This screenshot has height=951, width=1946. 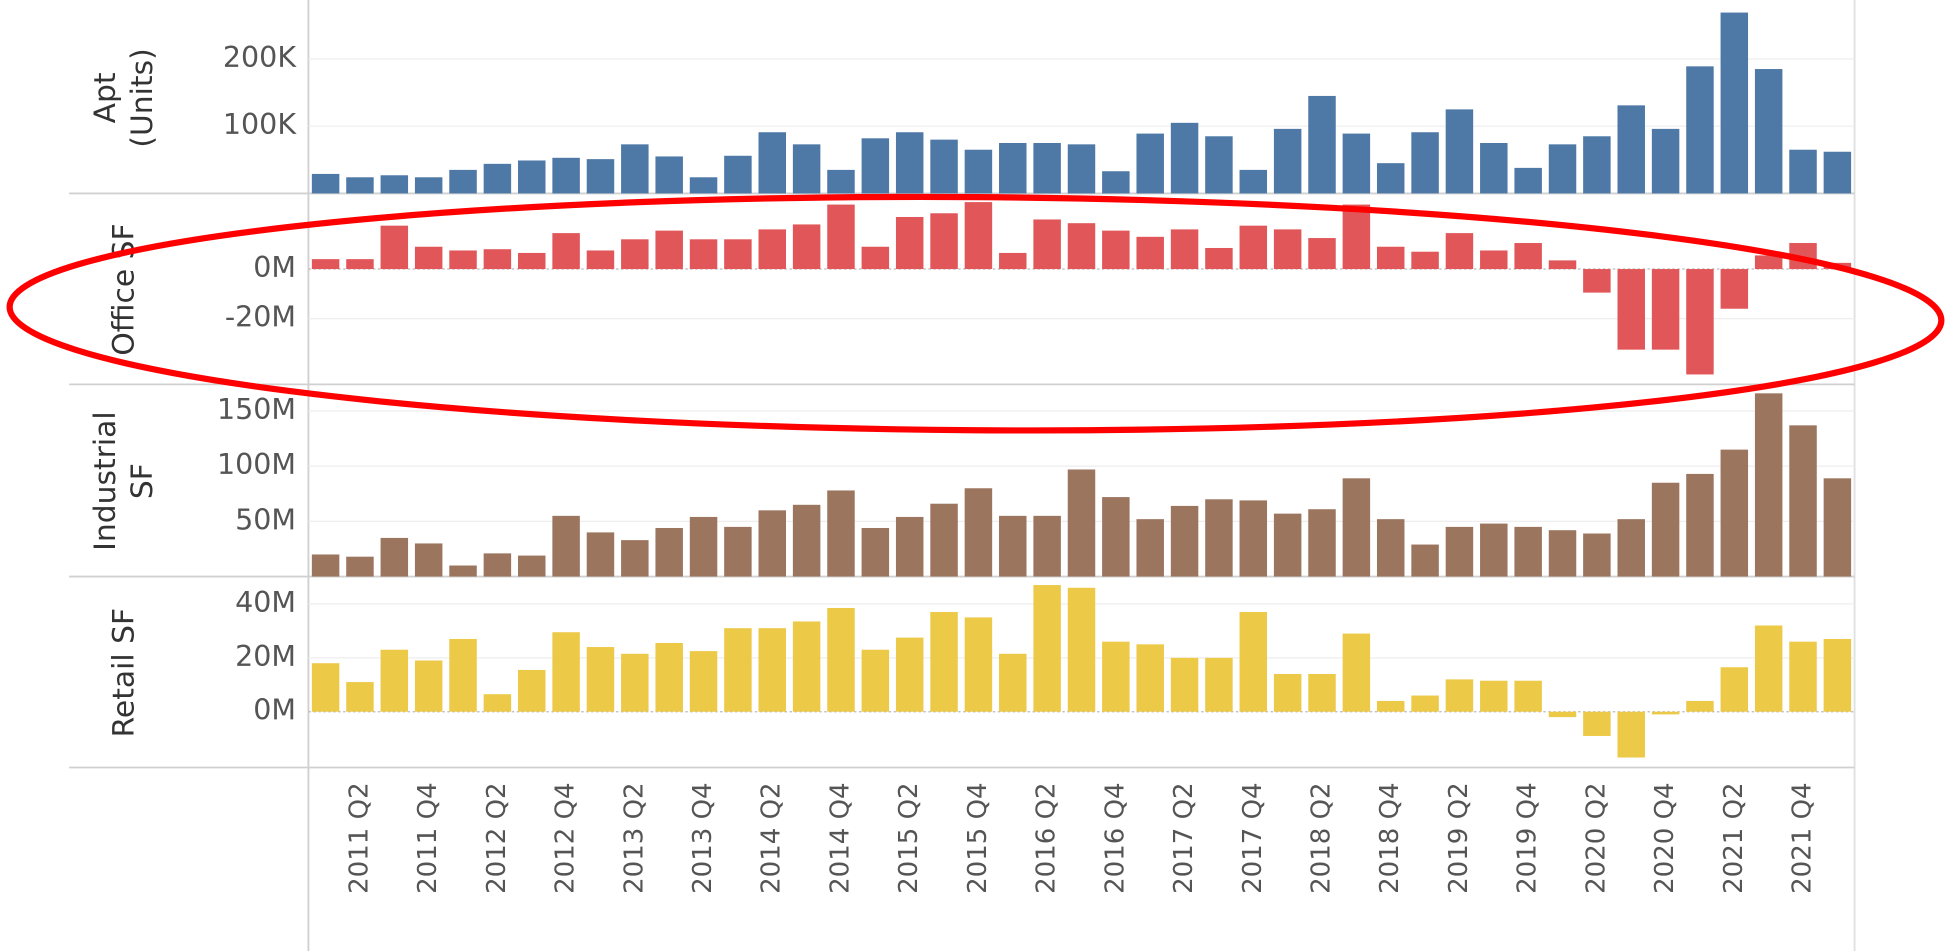 I want to click on x-tick-label: 2012 Q2, so click(x=497, y=838).